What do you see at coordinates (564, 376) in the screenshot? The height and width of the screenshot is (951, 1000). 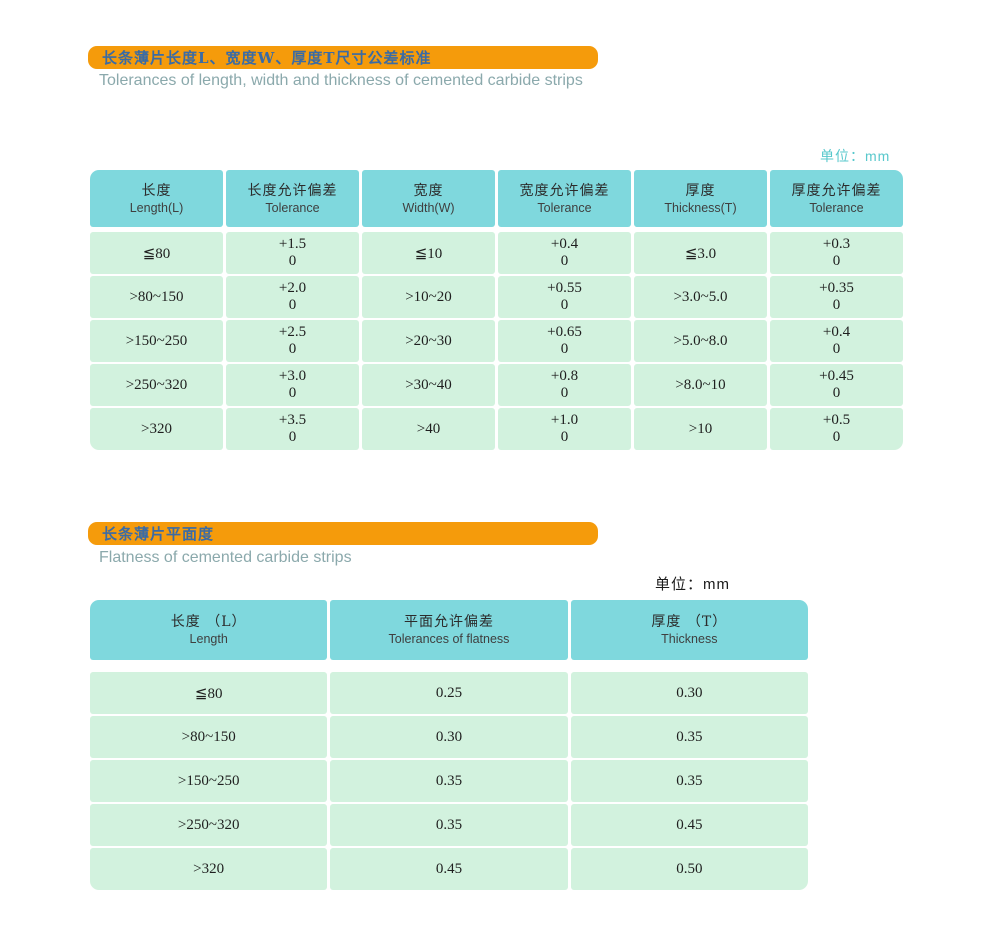 I see `tolerance-upper-value: +0.8` at bounding box center [564, 376].